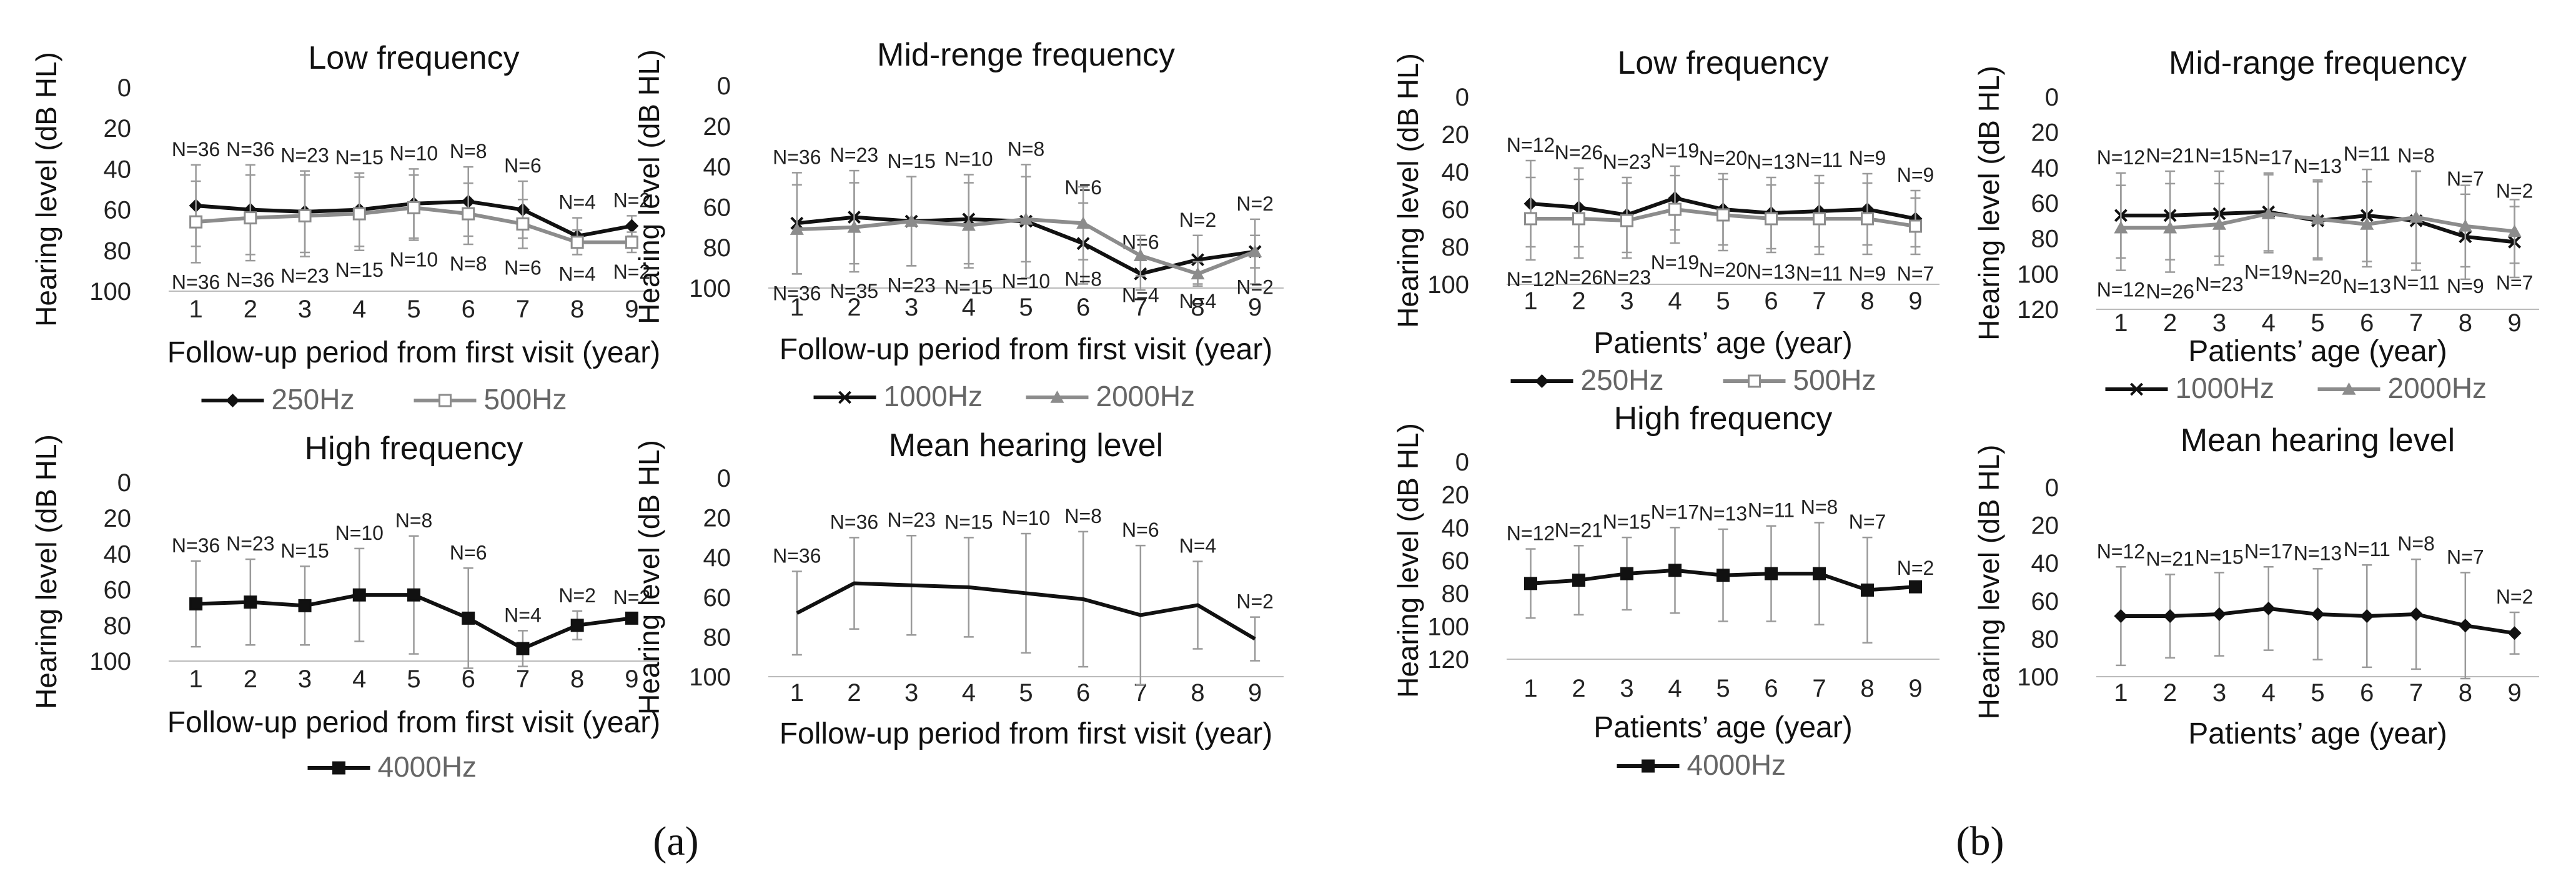  What do you see at coordinates (2318, 440) in the screenshot?
I see `chart-title: Mean hearing level` at bounding box center [2318, 440].